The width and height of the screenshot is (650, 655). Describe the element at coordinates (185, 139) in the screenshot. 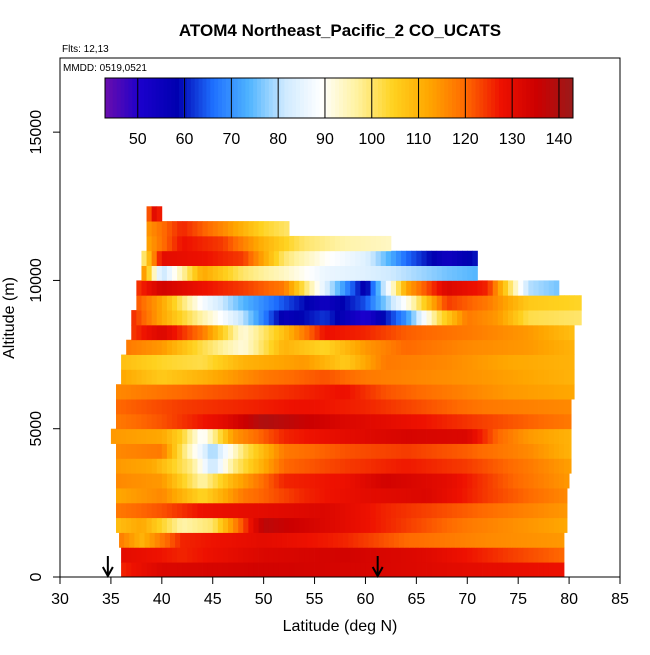

I see `colorbar-tick-label: 60` at that location.